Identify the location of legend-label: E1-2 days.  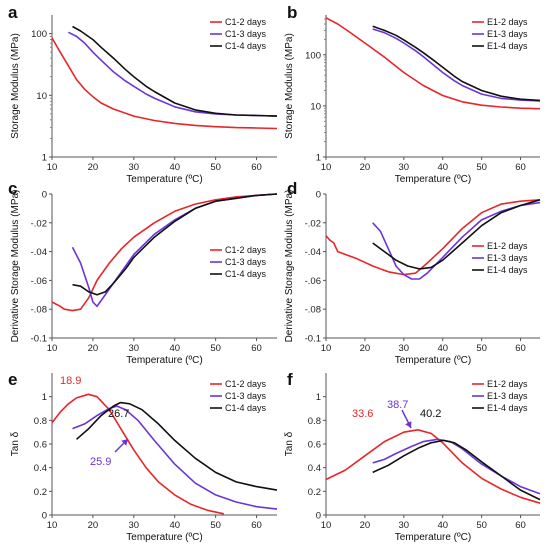
(507, 22).